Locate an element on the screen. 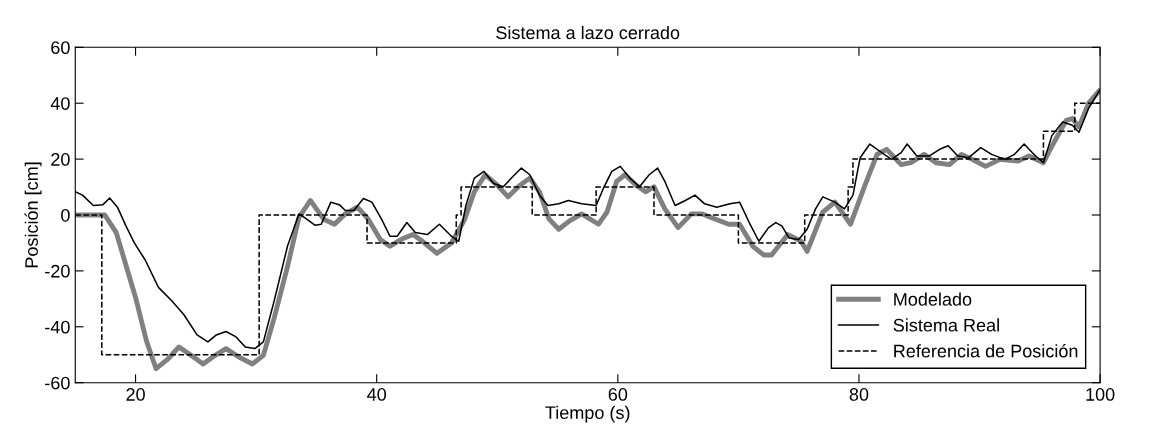 This screenshot has height=430, width=1158. x-tick-label: 40 is located at coordinates (377, 394).